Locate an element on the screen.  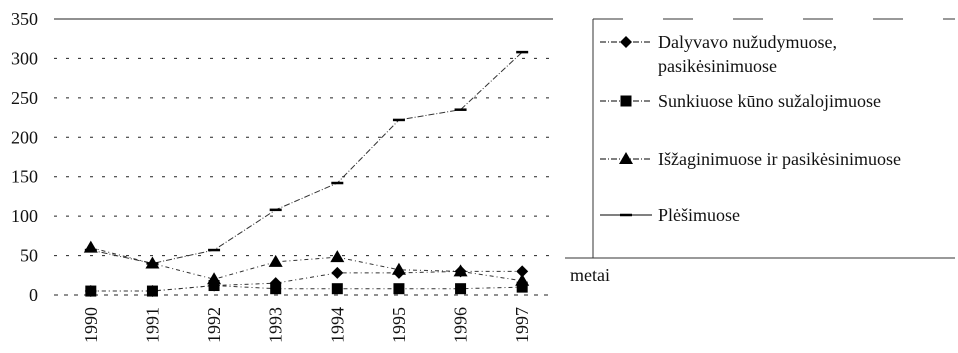
legend-item: Plėšimuose is located at coordinates (670, 215).